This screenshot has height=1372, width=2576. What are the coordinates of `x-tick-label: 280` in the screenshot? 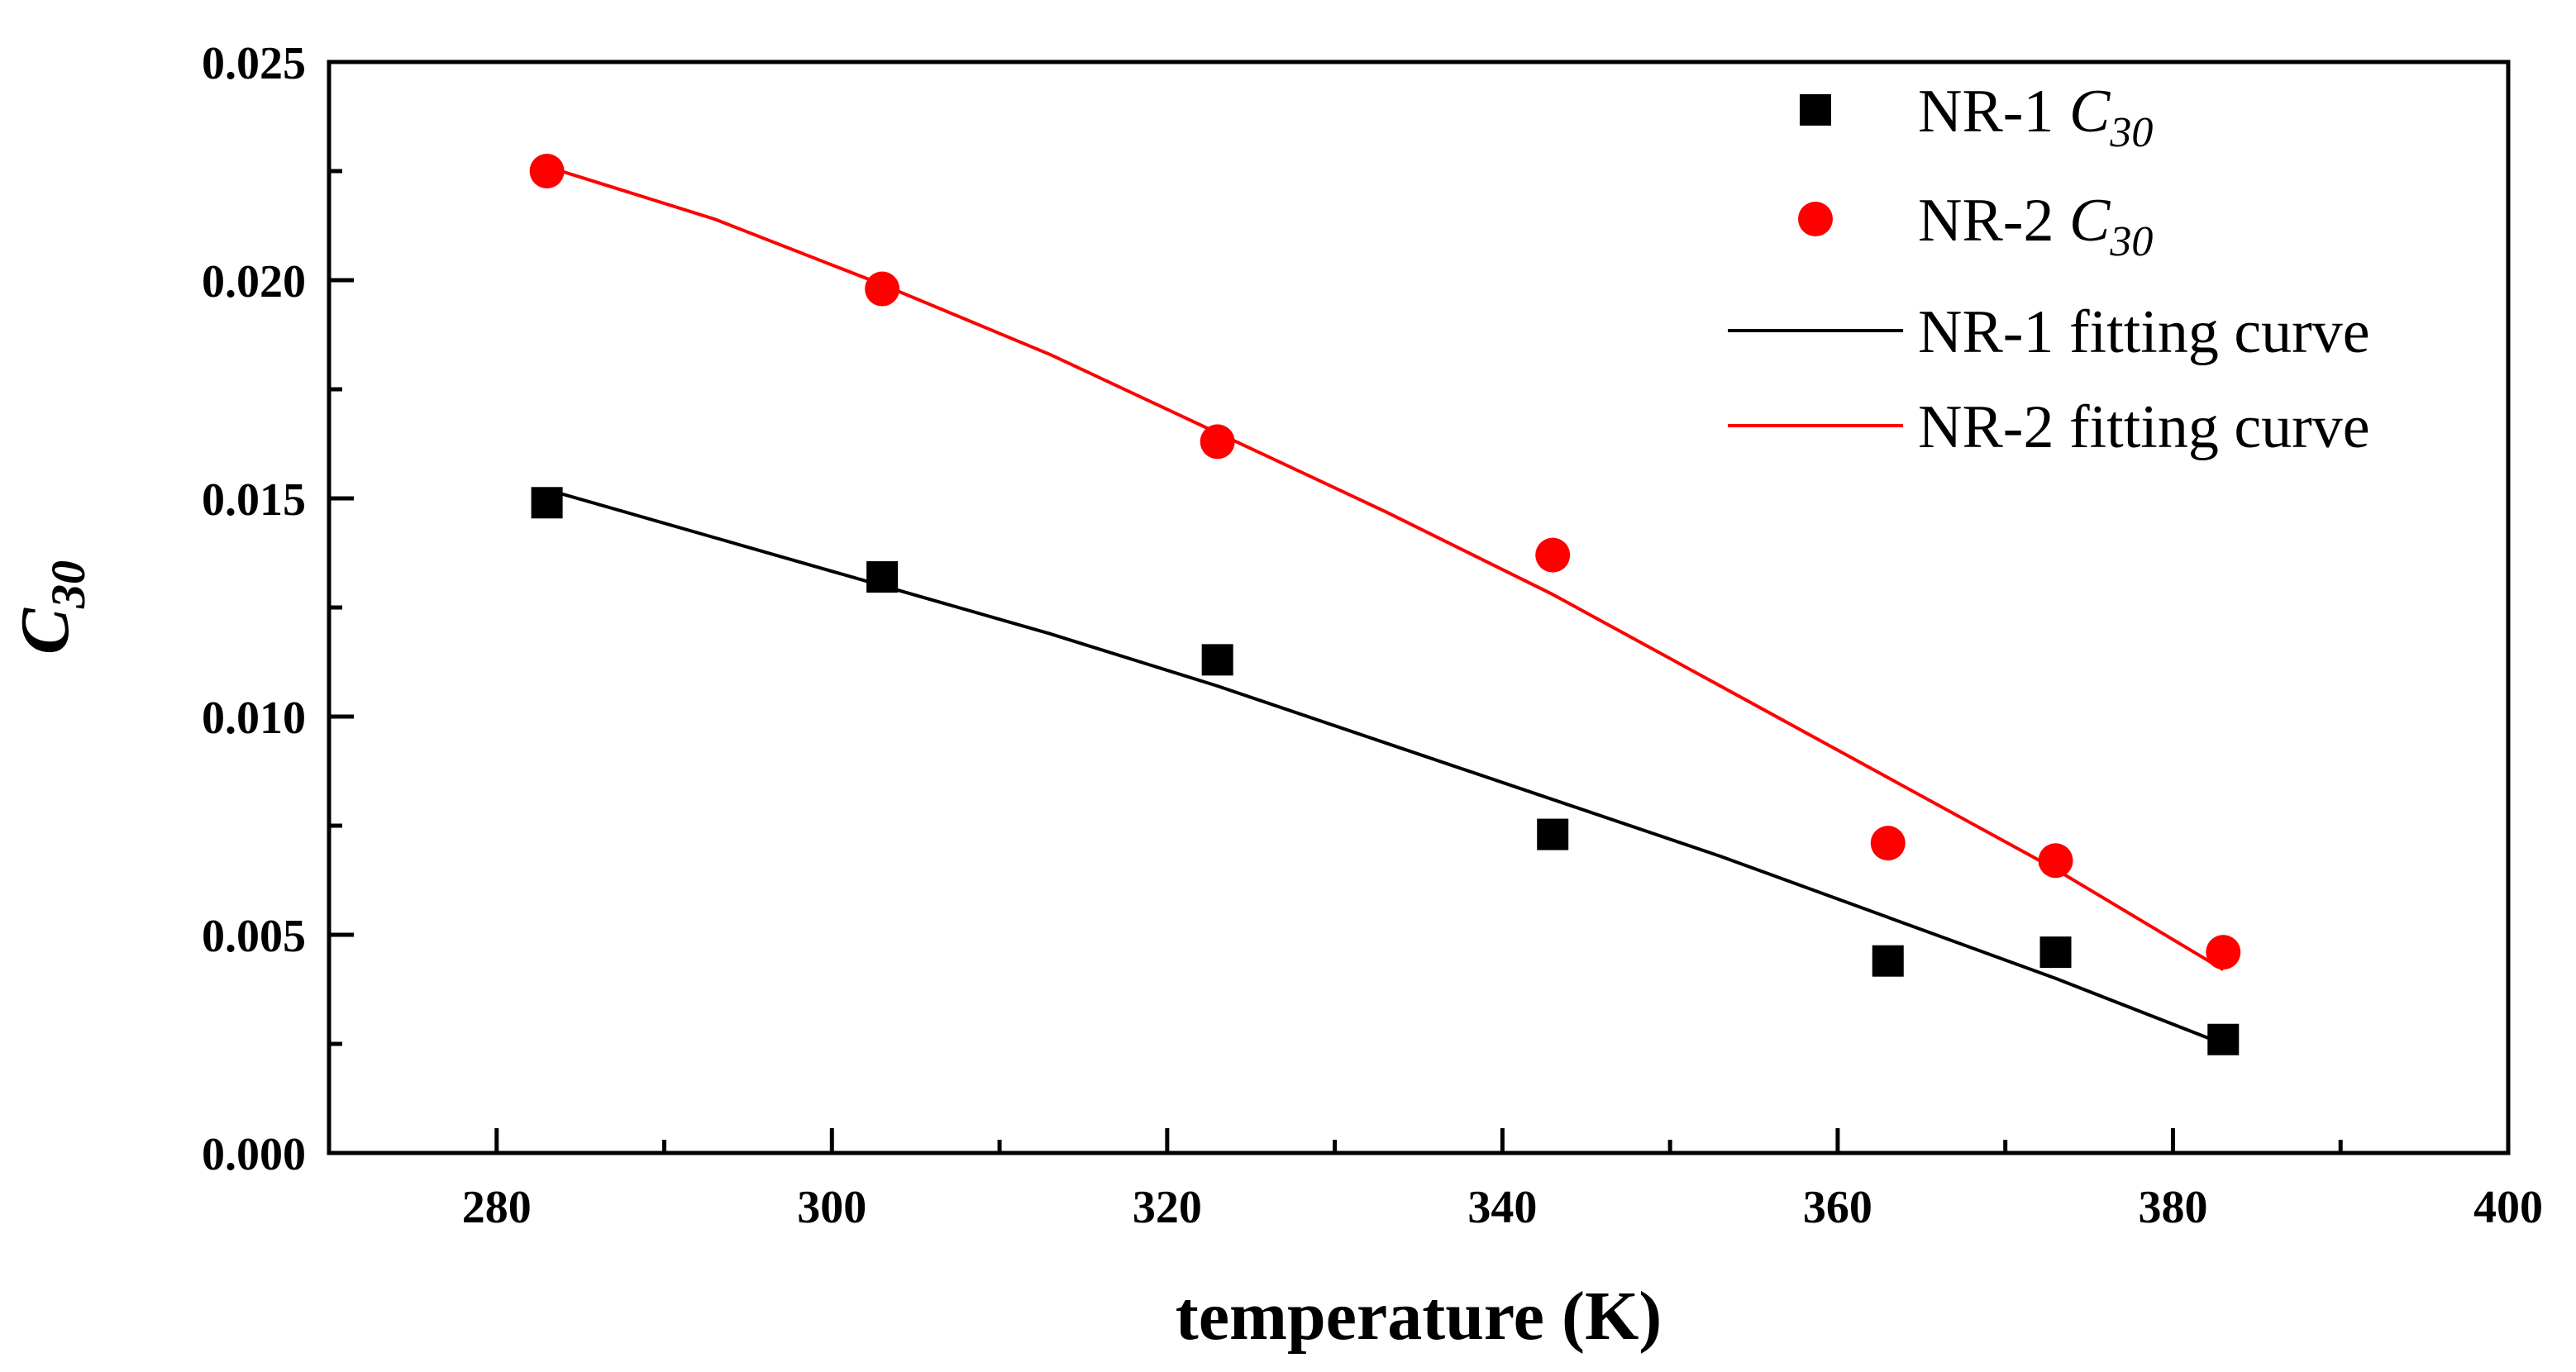 It's located at (497, 1207).